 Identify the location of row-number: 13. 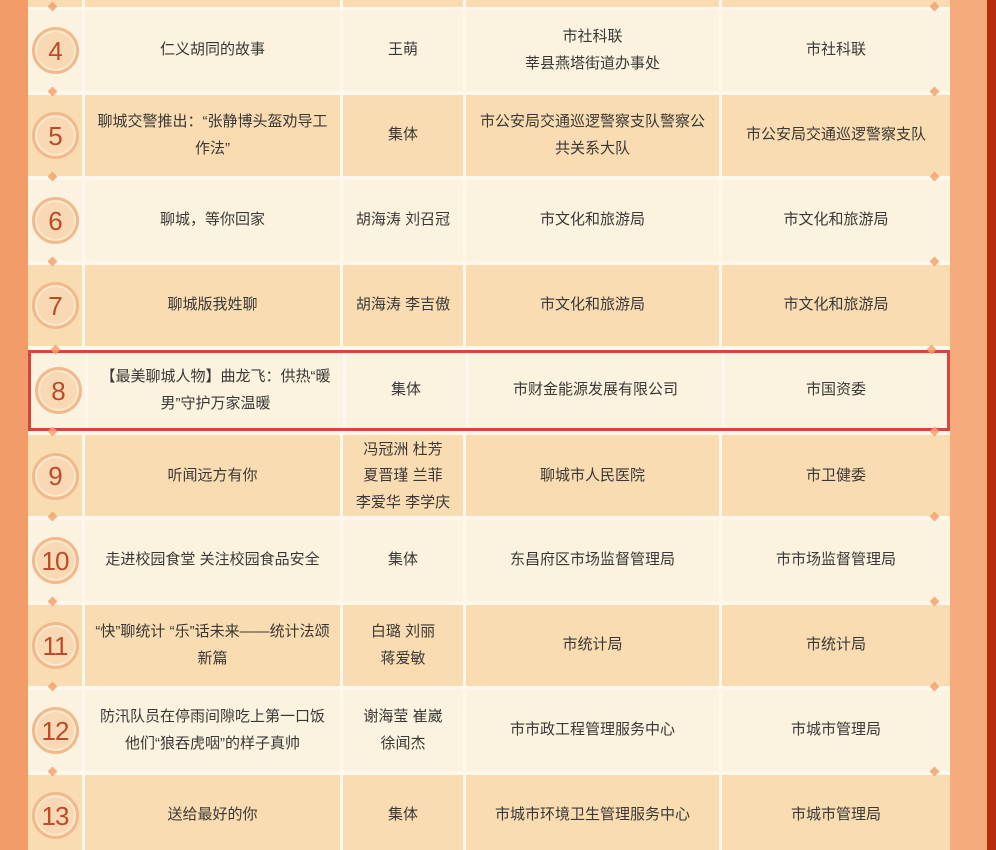
(55, 815).